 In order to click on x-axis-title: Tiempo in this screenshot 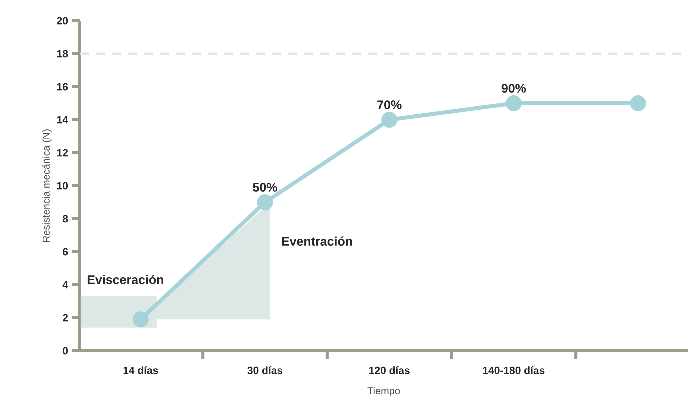, I will do `click(384, 392)`.